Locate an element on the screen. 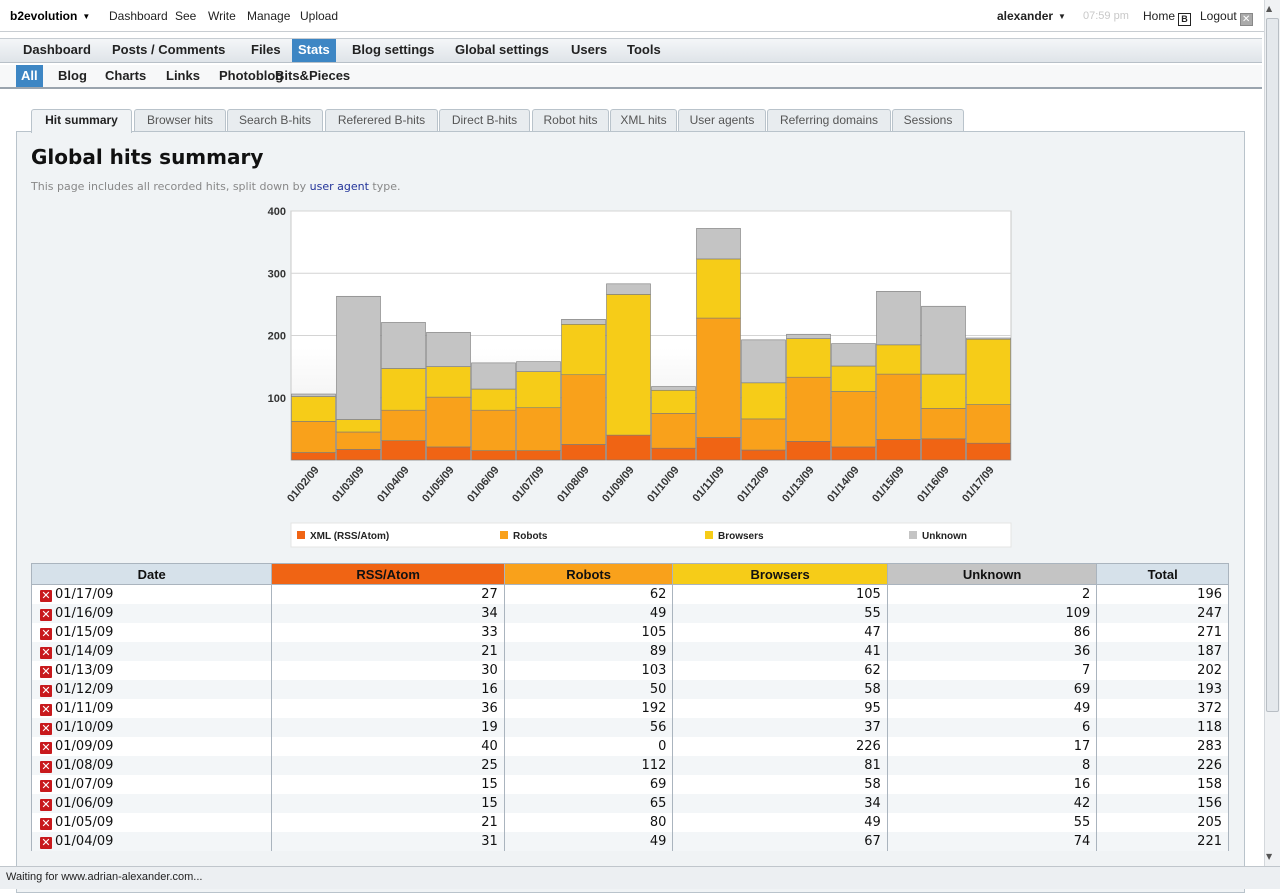  col-rss-header: RSS/Atom is located at coordinates (388, 574).